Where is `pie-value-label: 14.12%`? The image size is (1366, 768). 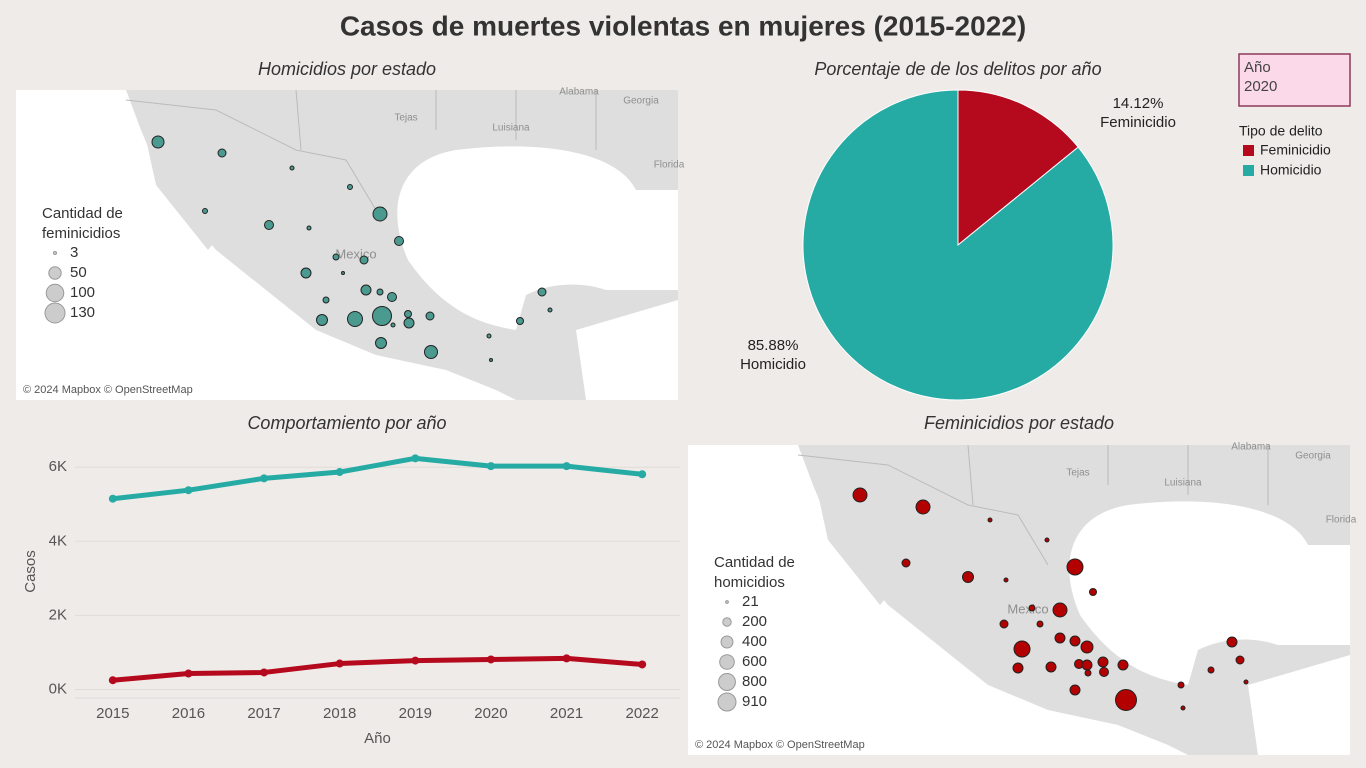
pie-value-label: 14.12% is located at coordinates (1138, 103).